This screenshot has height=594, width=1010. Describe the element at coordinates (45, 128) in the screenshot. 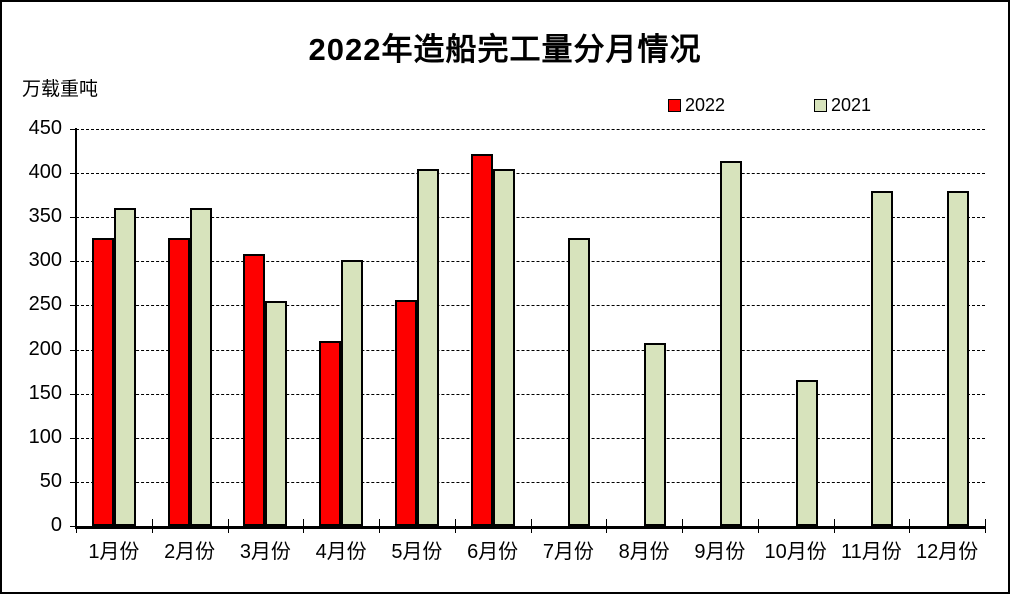

I see `y-axis-label-450: 450` at that location.